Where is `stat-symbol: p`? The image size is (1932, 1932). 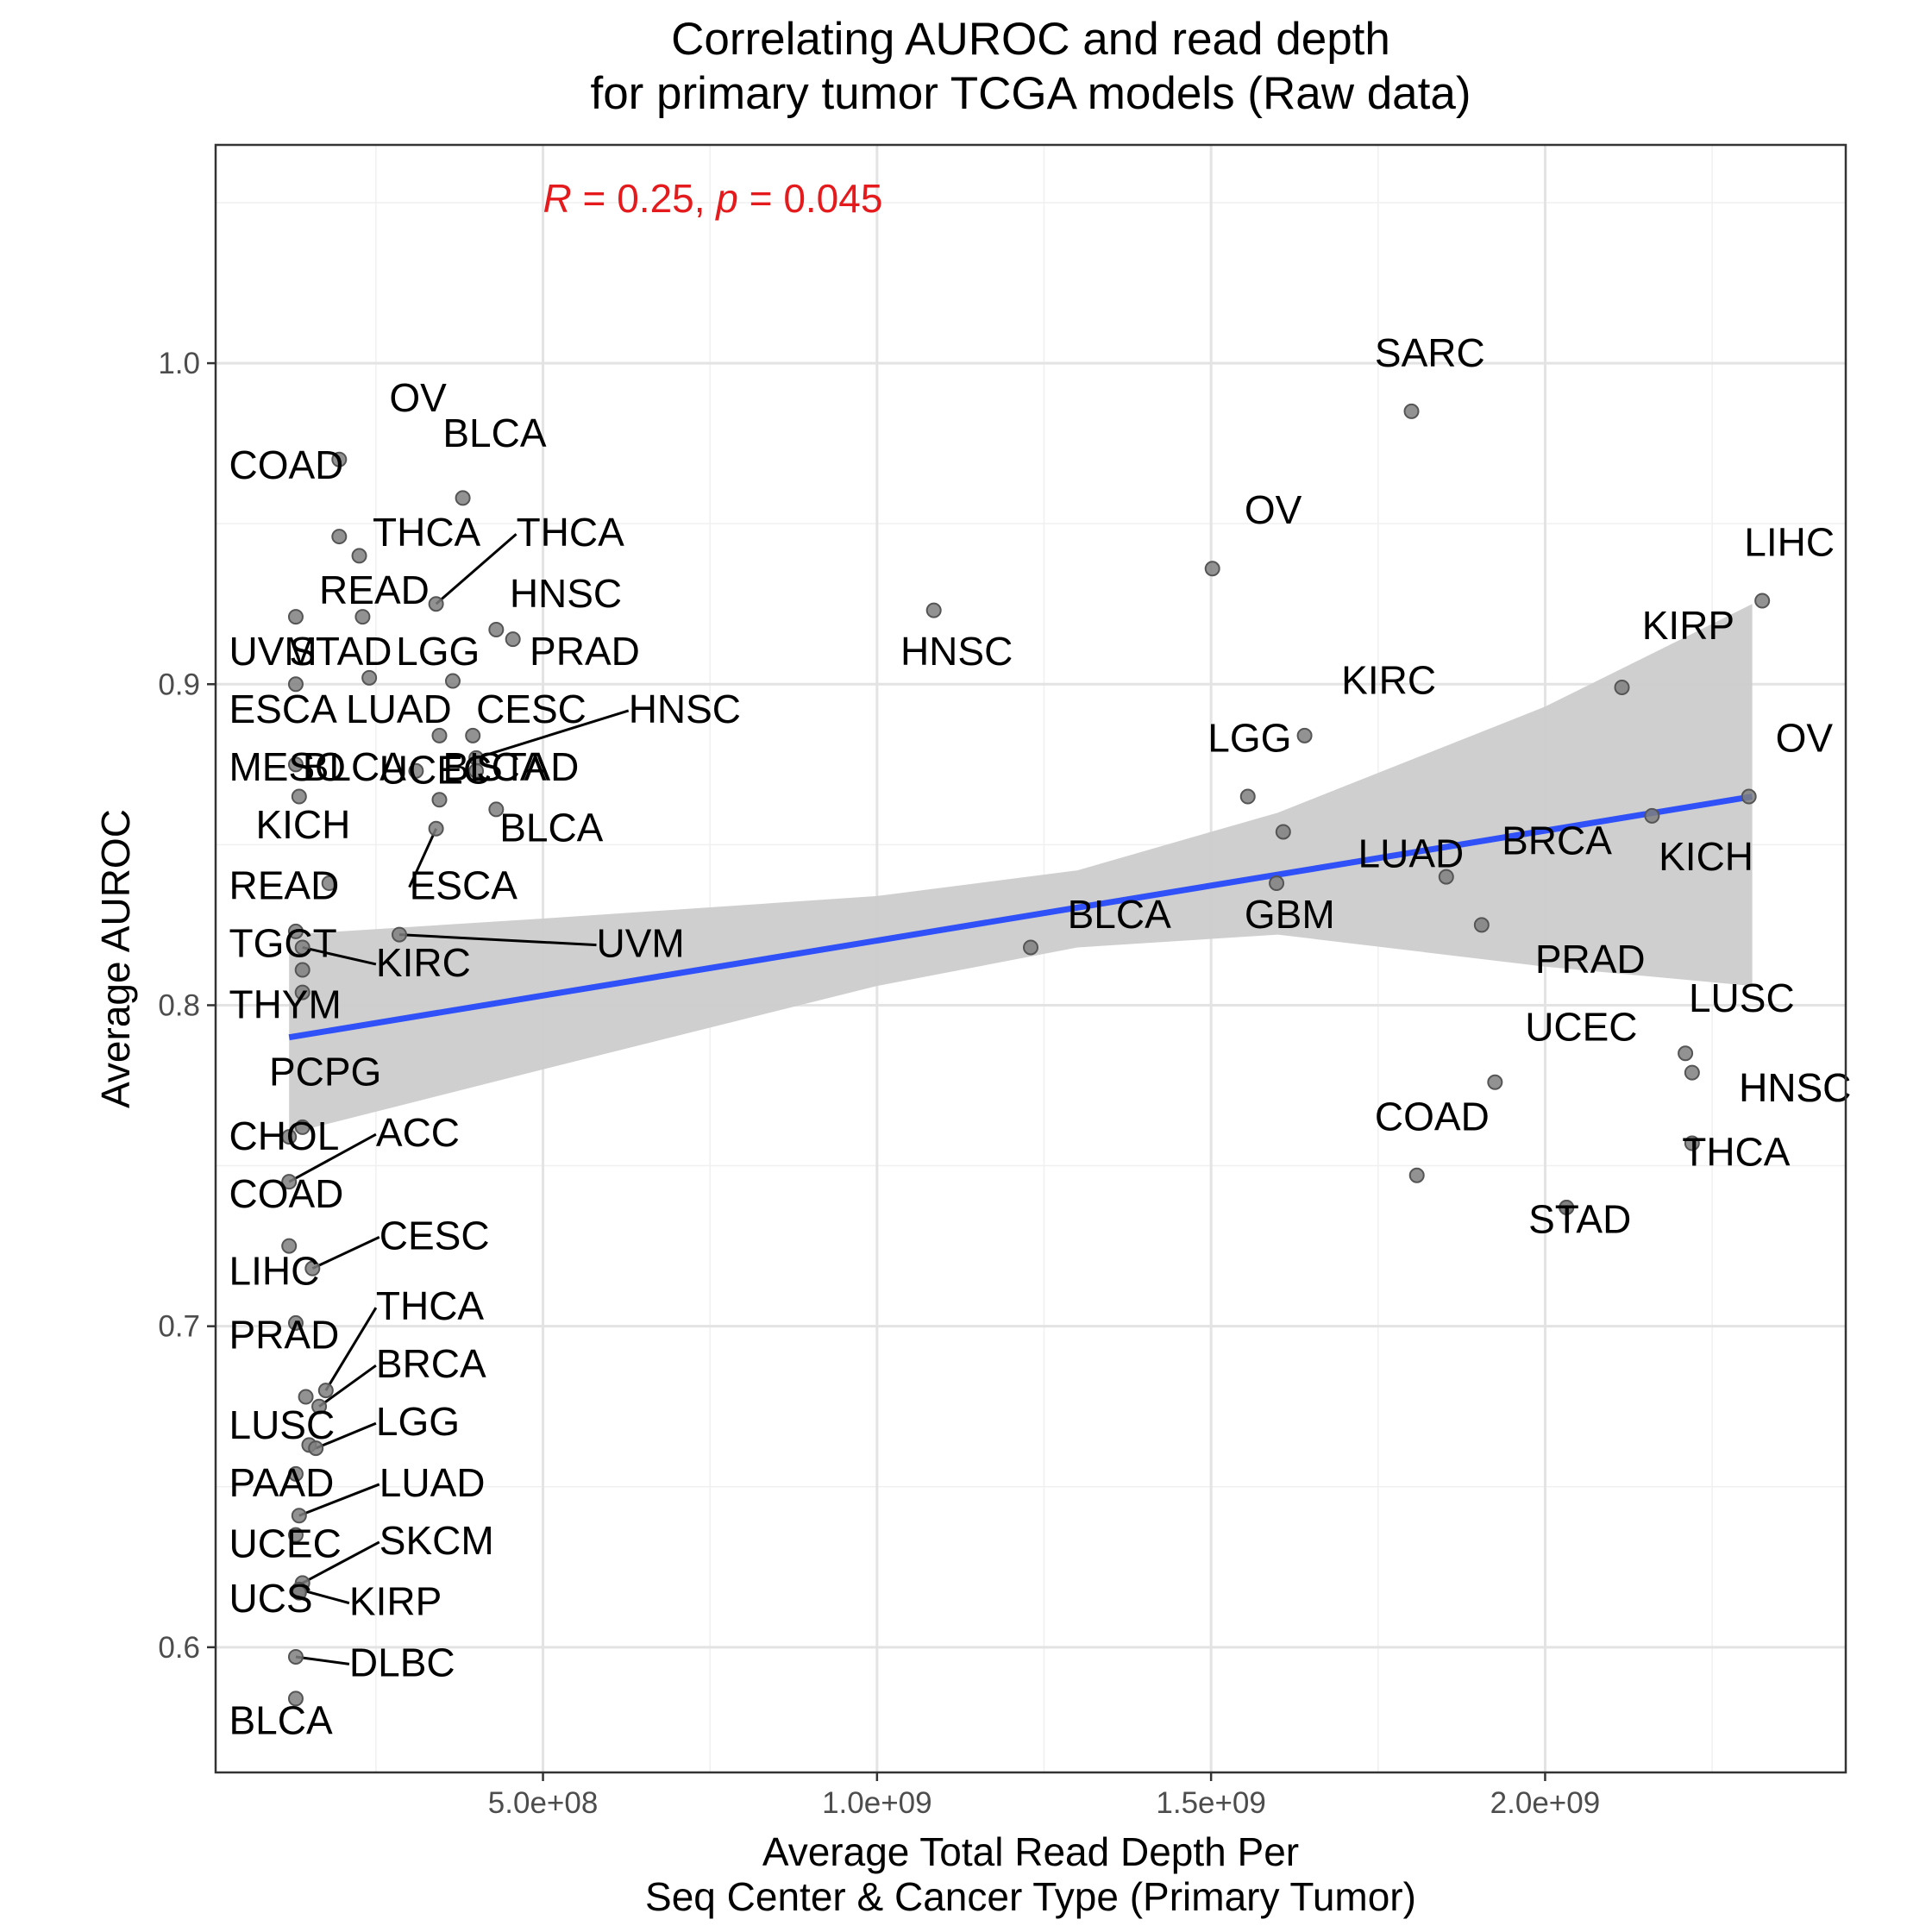 stat-symbol: p is located at coordinates (726, 199).